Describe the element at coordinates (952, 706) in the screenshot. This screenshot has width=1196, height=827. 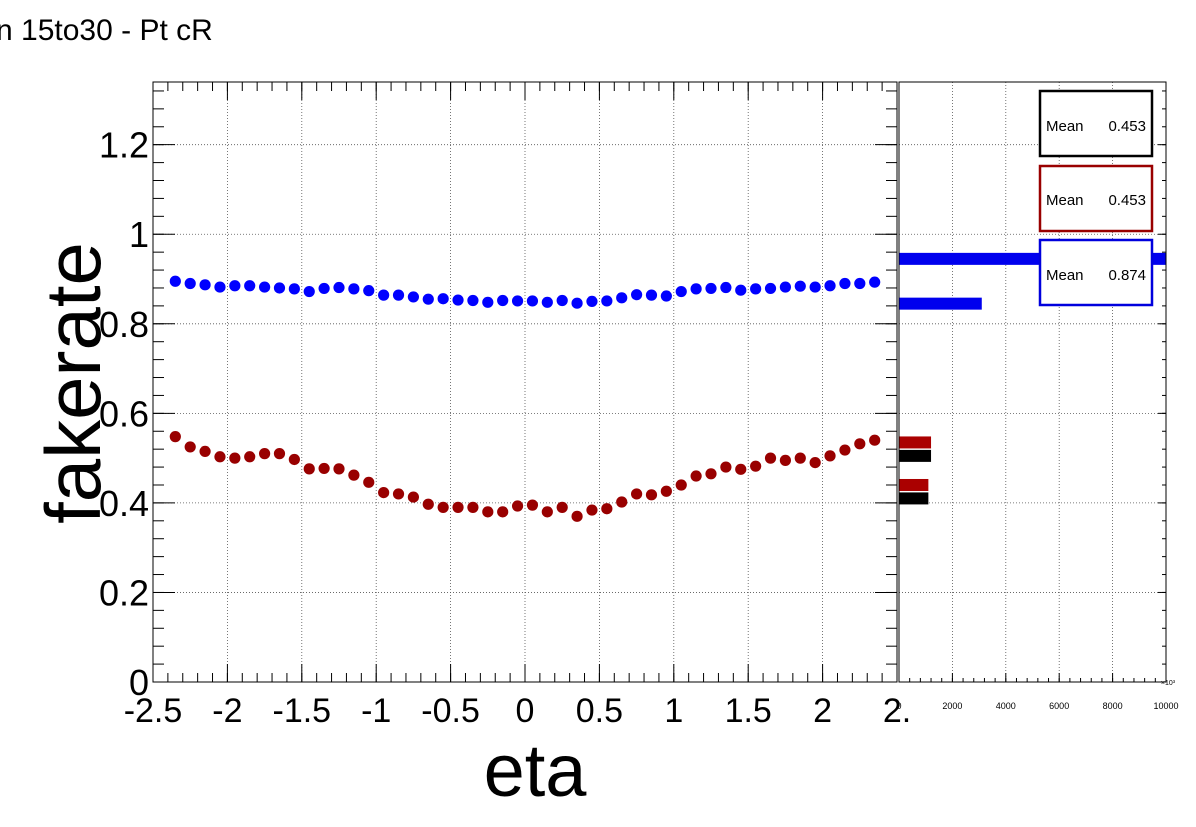
I see `projection-x-tick-label: 2000` at that location.